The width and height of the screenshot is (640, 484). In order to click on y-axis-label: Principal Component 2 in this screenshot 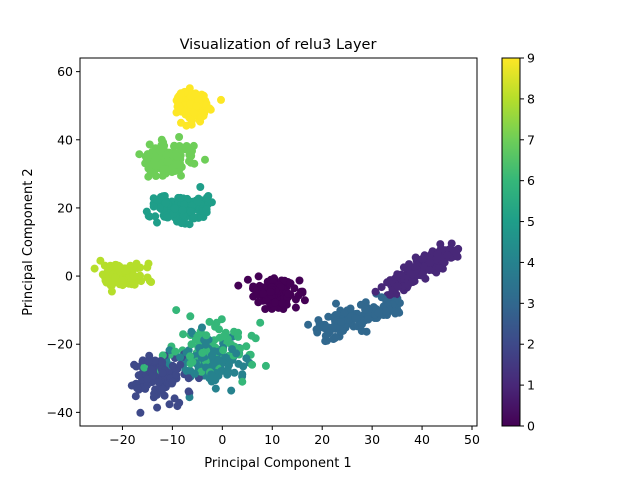, I will do `click(28, 241)`.